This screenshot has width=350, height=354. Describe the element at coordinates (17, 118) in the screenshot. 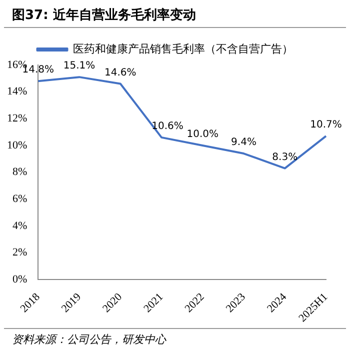

I see `y-tick-label: 12%` at that location.